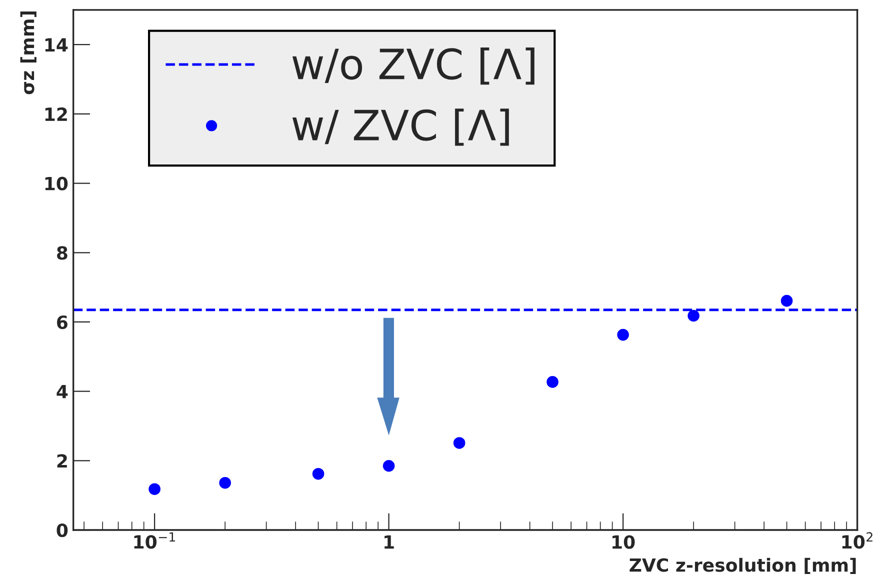 The image size is (873, 585). What do you see at coordinates (389, 542) in the screenshot?
I see `x-tick-label: 1` at bounding box center [389, 542].